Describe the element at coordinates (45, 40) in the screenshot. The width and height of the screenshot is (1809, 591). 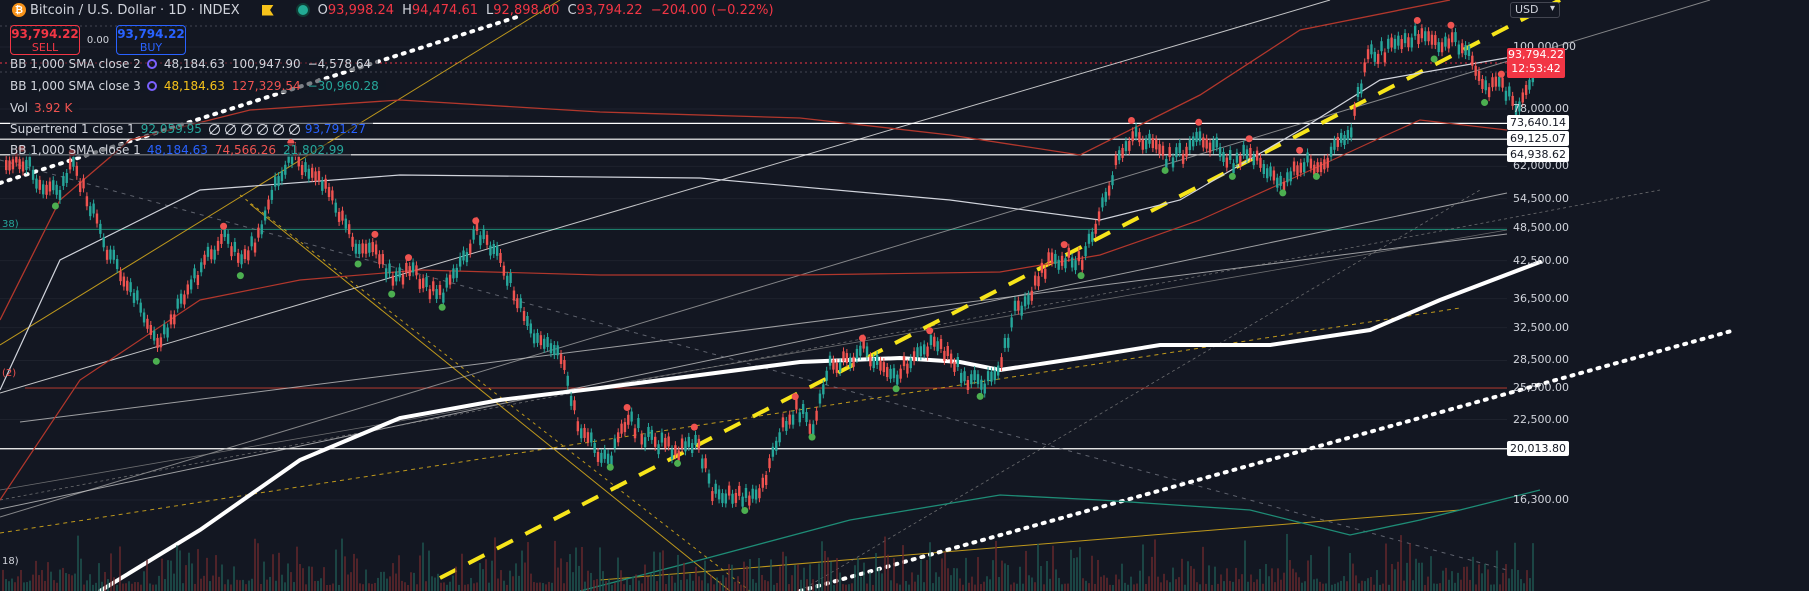
I see `sell-button: 93,794.22 SELL` at that location.